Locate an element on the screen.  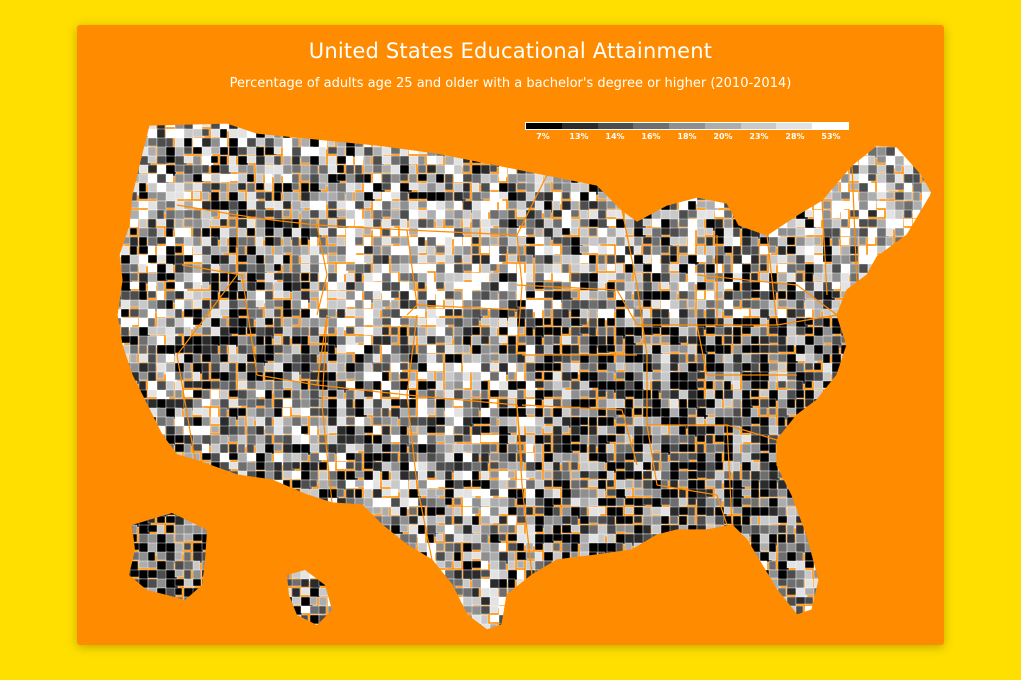
legend-labels: 7% 13% 14% 16% 18% 20% 23% 28% 53% is located at coordinates (687, 136).